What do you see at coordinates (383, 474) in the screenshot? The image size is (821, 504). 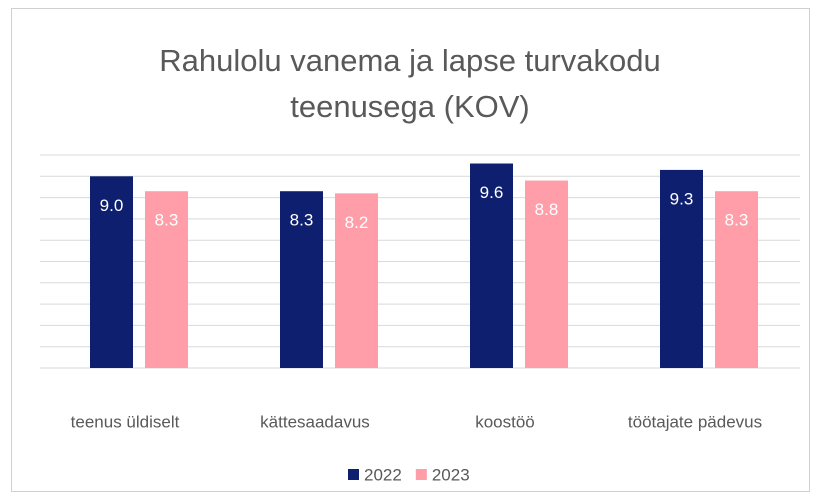 I see `legend-label: 2022` at bounding box center [383, 474].